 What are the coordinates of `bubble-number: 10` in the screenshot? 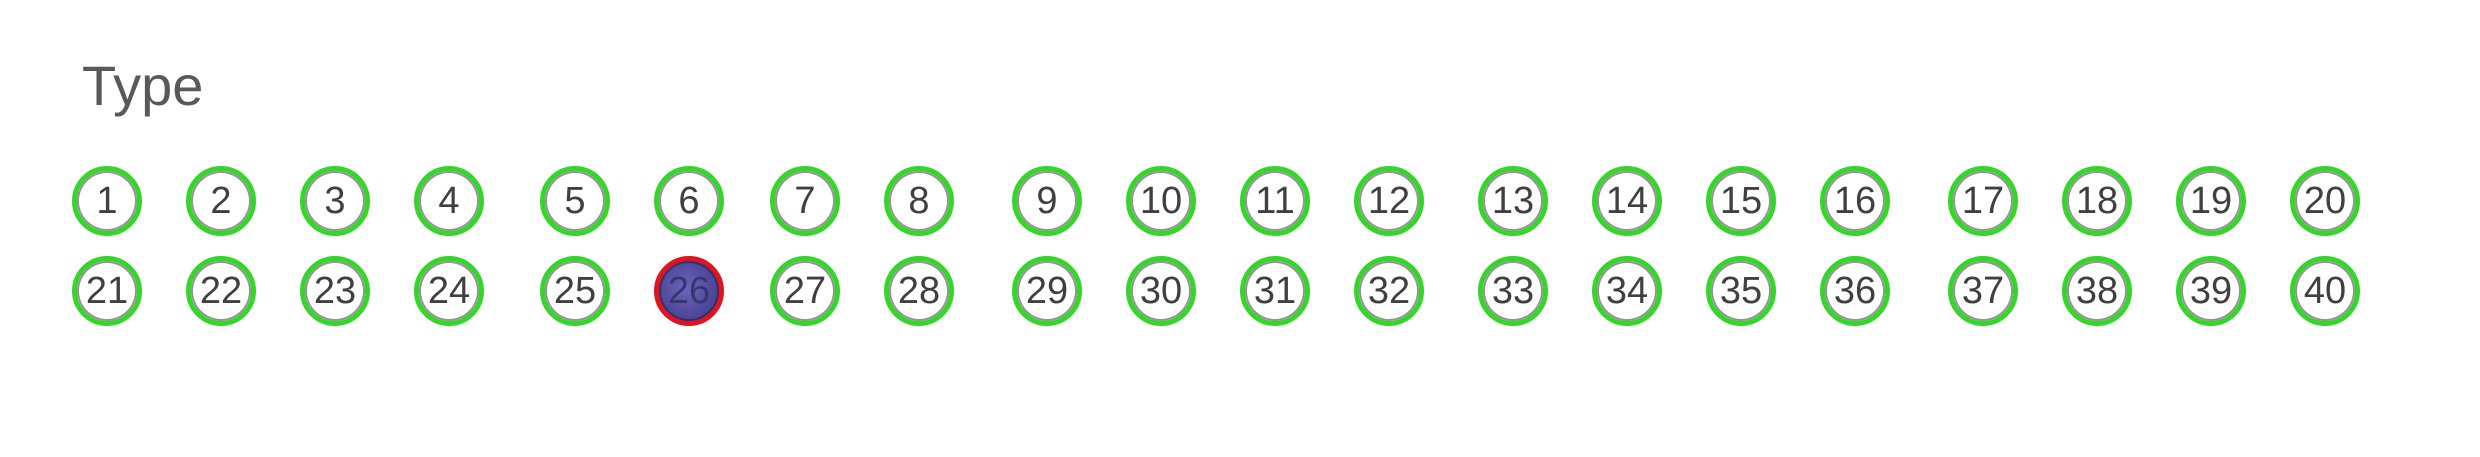 It's located at (1161, 201).